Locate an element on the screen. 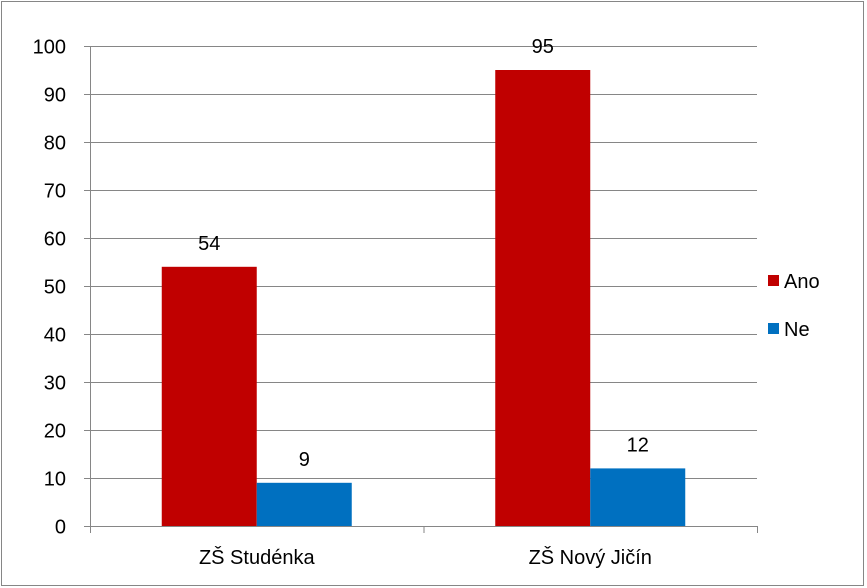 This screenshot has width=867, height=588. data-label: 12 is located at coordinates (638, 445).